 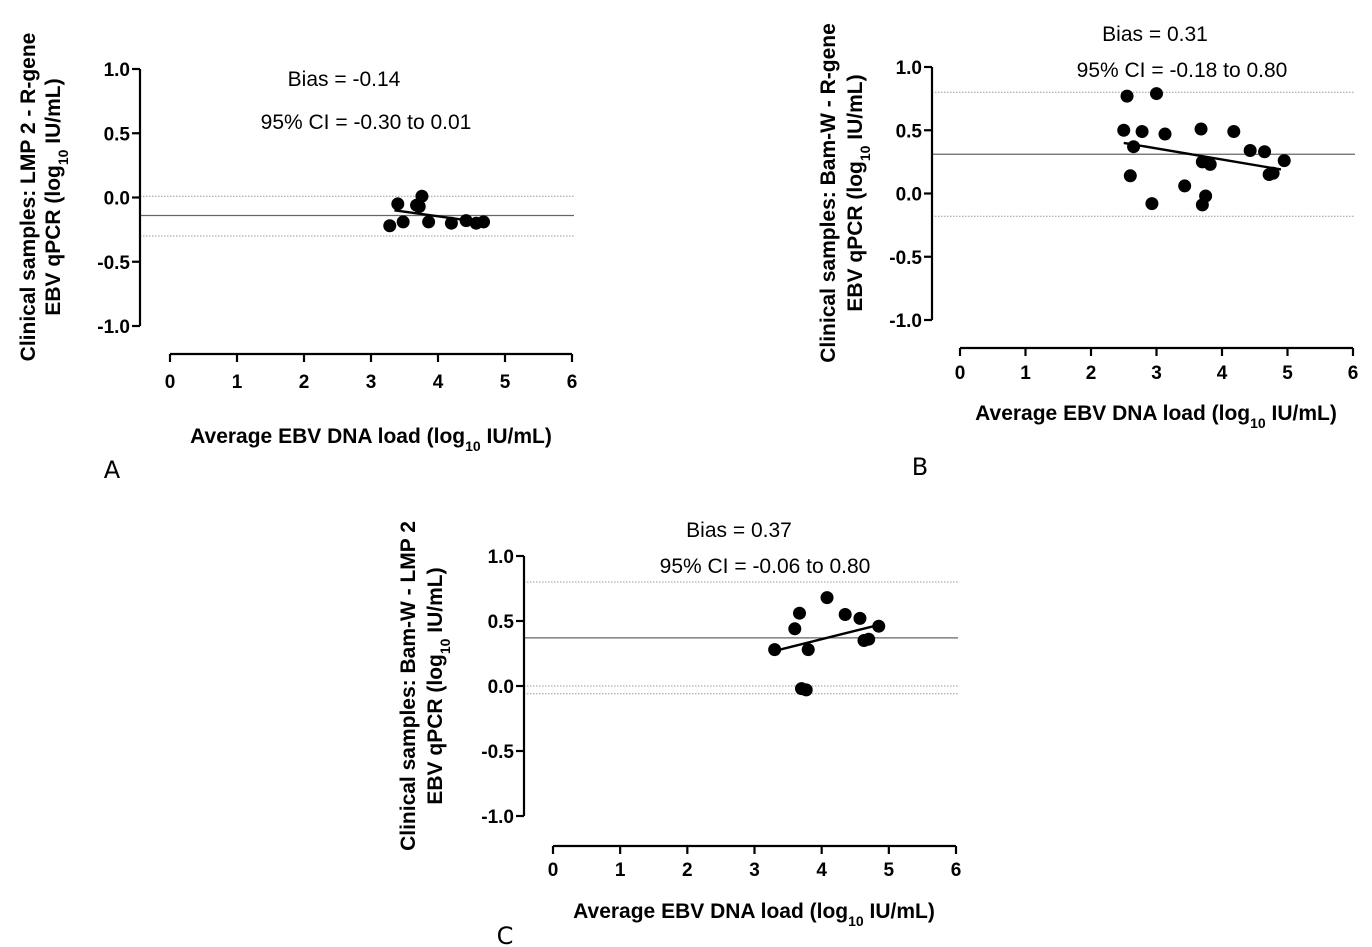 I want to click on y-axis-title-line1: Clinical samples: Bam-W - R-gene, so click(x=828, y=193).